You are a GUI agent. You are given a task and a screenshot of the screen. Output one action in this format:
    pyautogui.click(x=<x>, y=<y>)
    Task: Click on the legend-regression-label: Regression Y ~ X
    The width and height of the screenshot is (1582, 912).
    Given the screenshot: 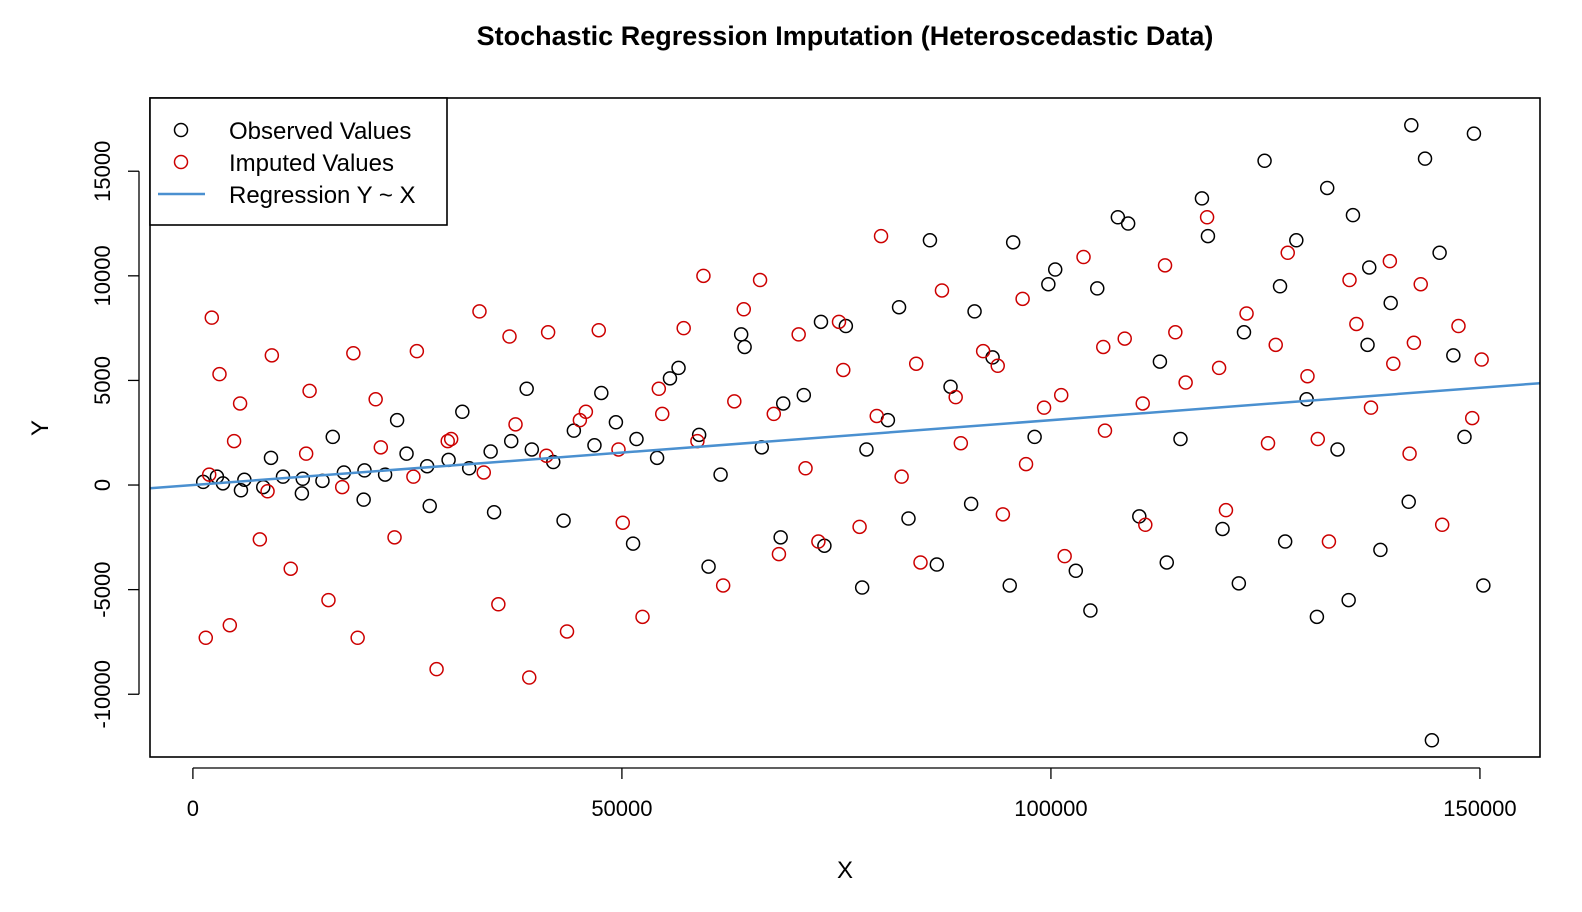 What is the action you would take?
    pyautogui.click(x=322, y=195)
    